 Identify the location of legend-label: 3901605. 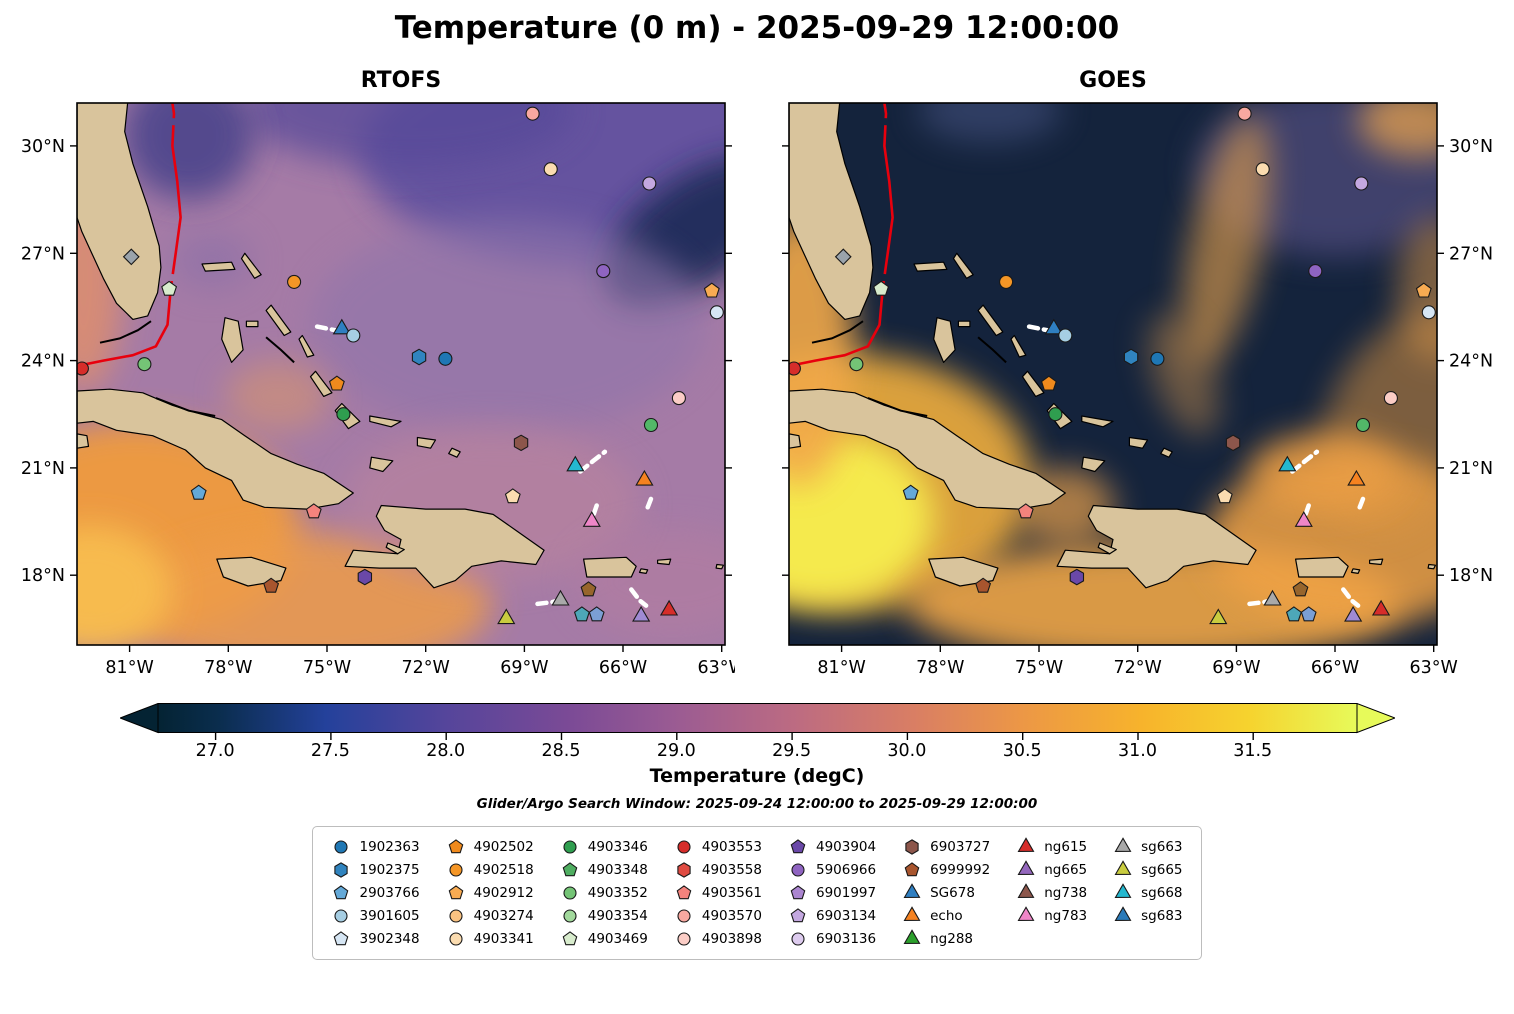
(389, 915).